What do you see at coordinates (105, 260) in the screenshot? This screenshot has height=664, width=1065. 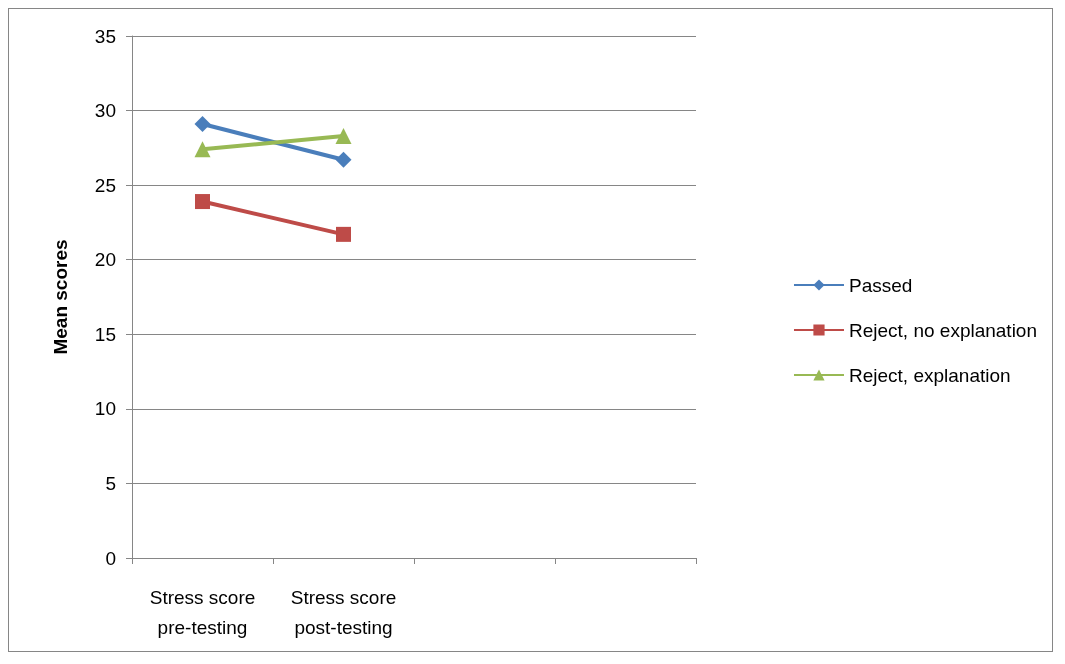 I see `y-tick-label: 20` at bounding box center [105, 260].